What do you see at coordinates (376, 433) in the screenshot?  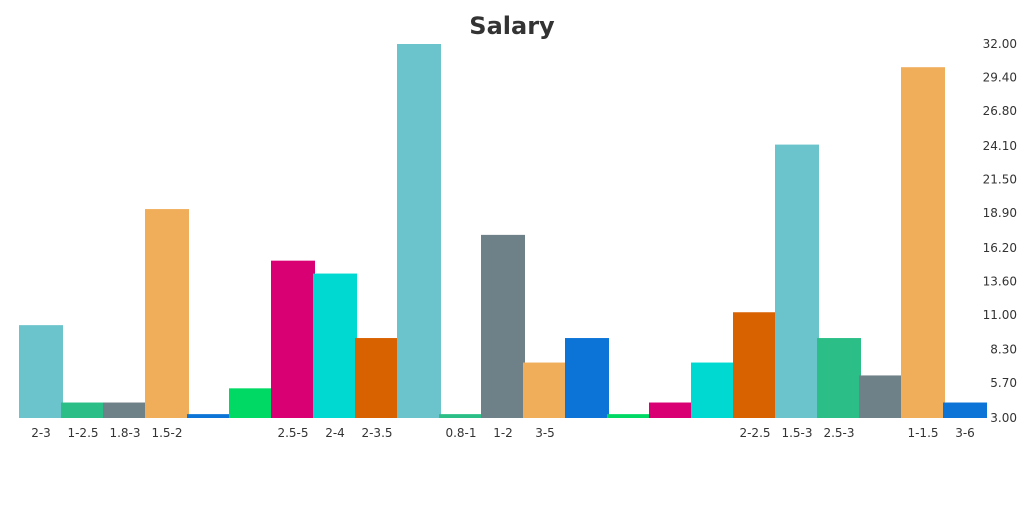 I see `x-tick-label: 2-3.5` at bounding box center [376, 433].